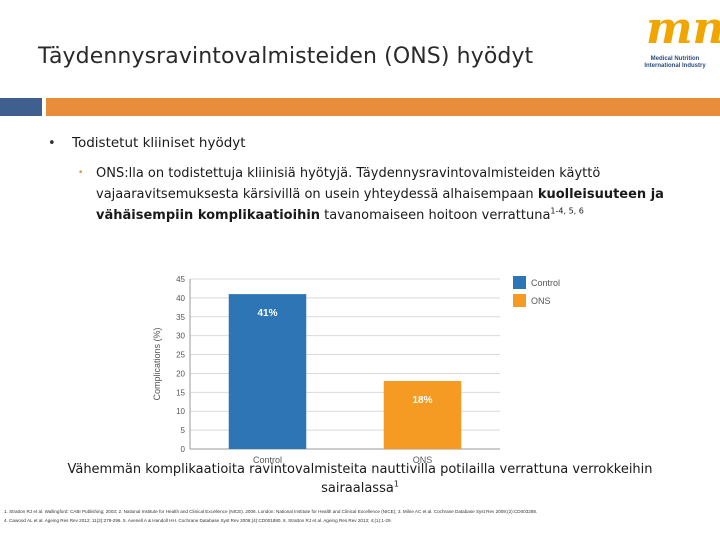 The image size is (720, 540). What do you see at coordinates (422, 415) in the screenshot?
I see `bar-ons` at bounding box center [422, 415].